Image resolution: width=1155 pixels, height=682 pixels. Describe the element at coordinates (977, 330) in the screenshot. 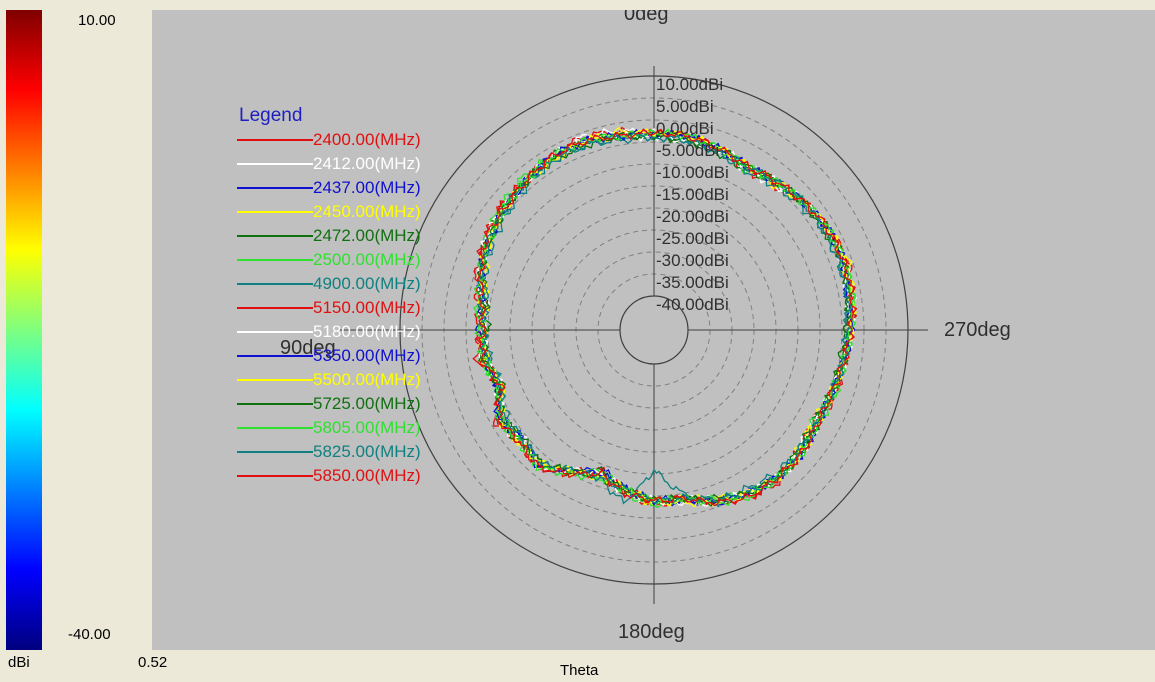

I see `angle-label: 270deg` at that location.